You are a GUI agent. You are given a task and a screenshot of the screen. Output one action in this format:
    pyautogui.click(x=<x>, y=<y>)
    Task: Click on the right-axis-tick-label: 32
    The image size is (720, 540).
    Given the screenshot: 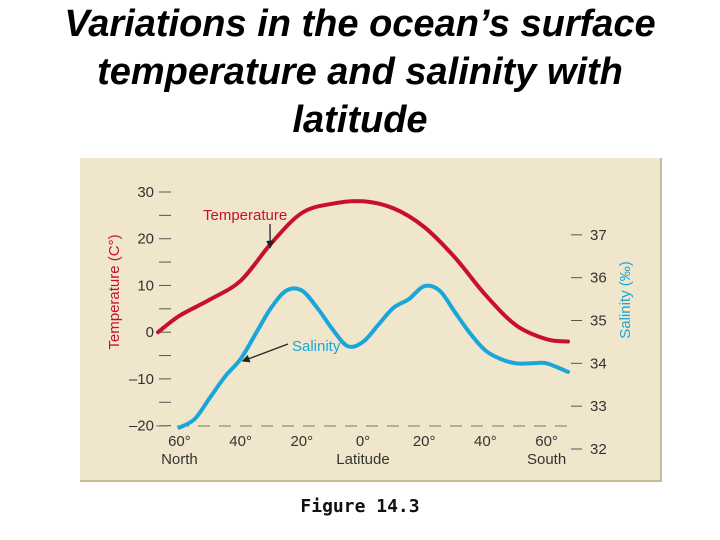 What is the action you would take?
    pyautogui.click(x=598, y=449)
    